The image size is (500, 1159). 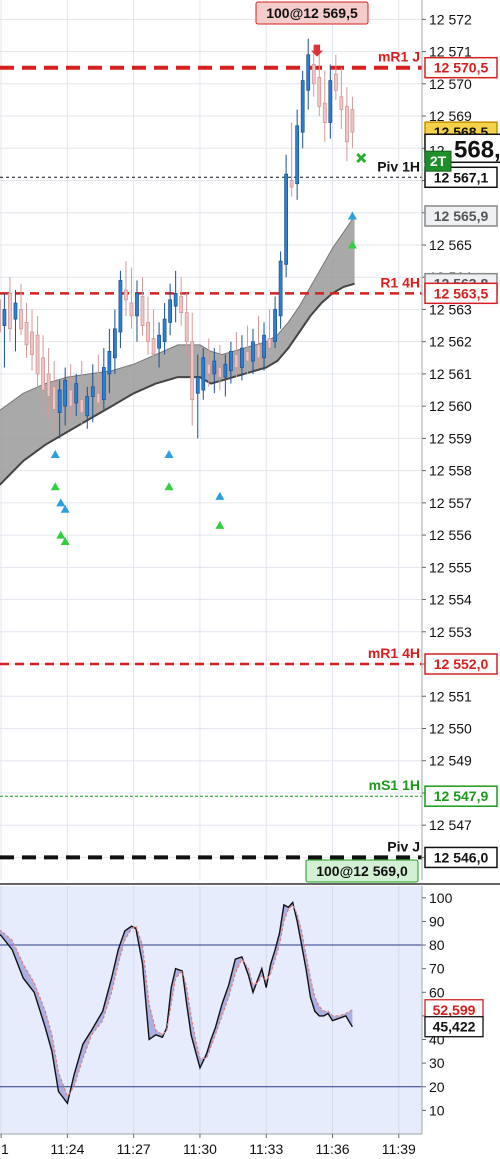 What do you see at coordinates (438, 161) in the screenshot?
I see `level-2t-box` at bounding box center [438, 161].